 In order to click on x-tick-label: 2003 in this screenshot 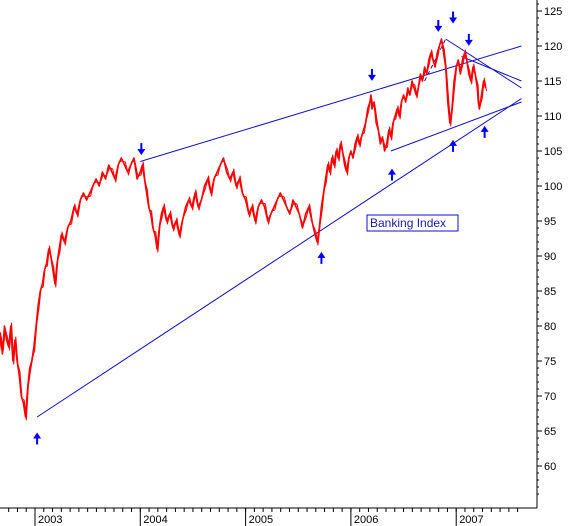, I will do `click(50, 520)`.